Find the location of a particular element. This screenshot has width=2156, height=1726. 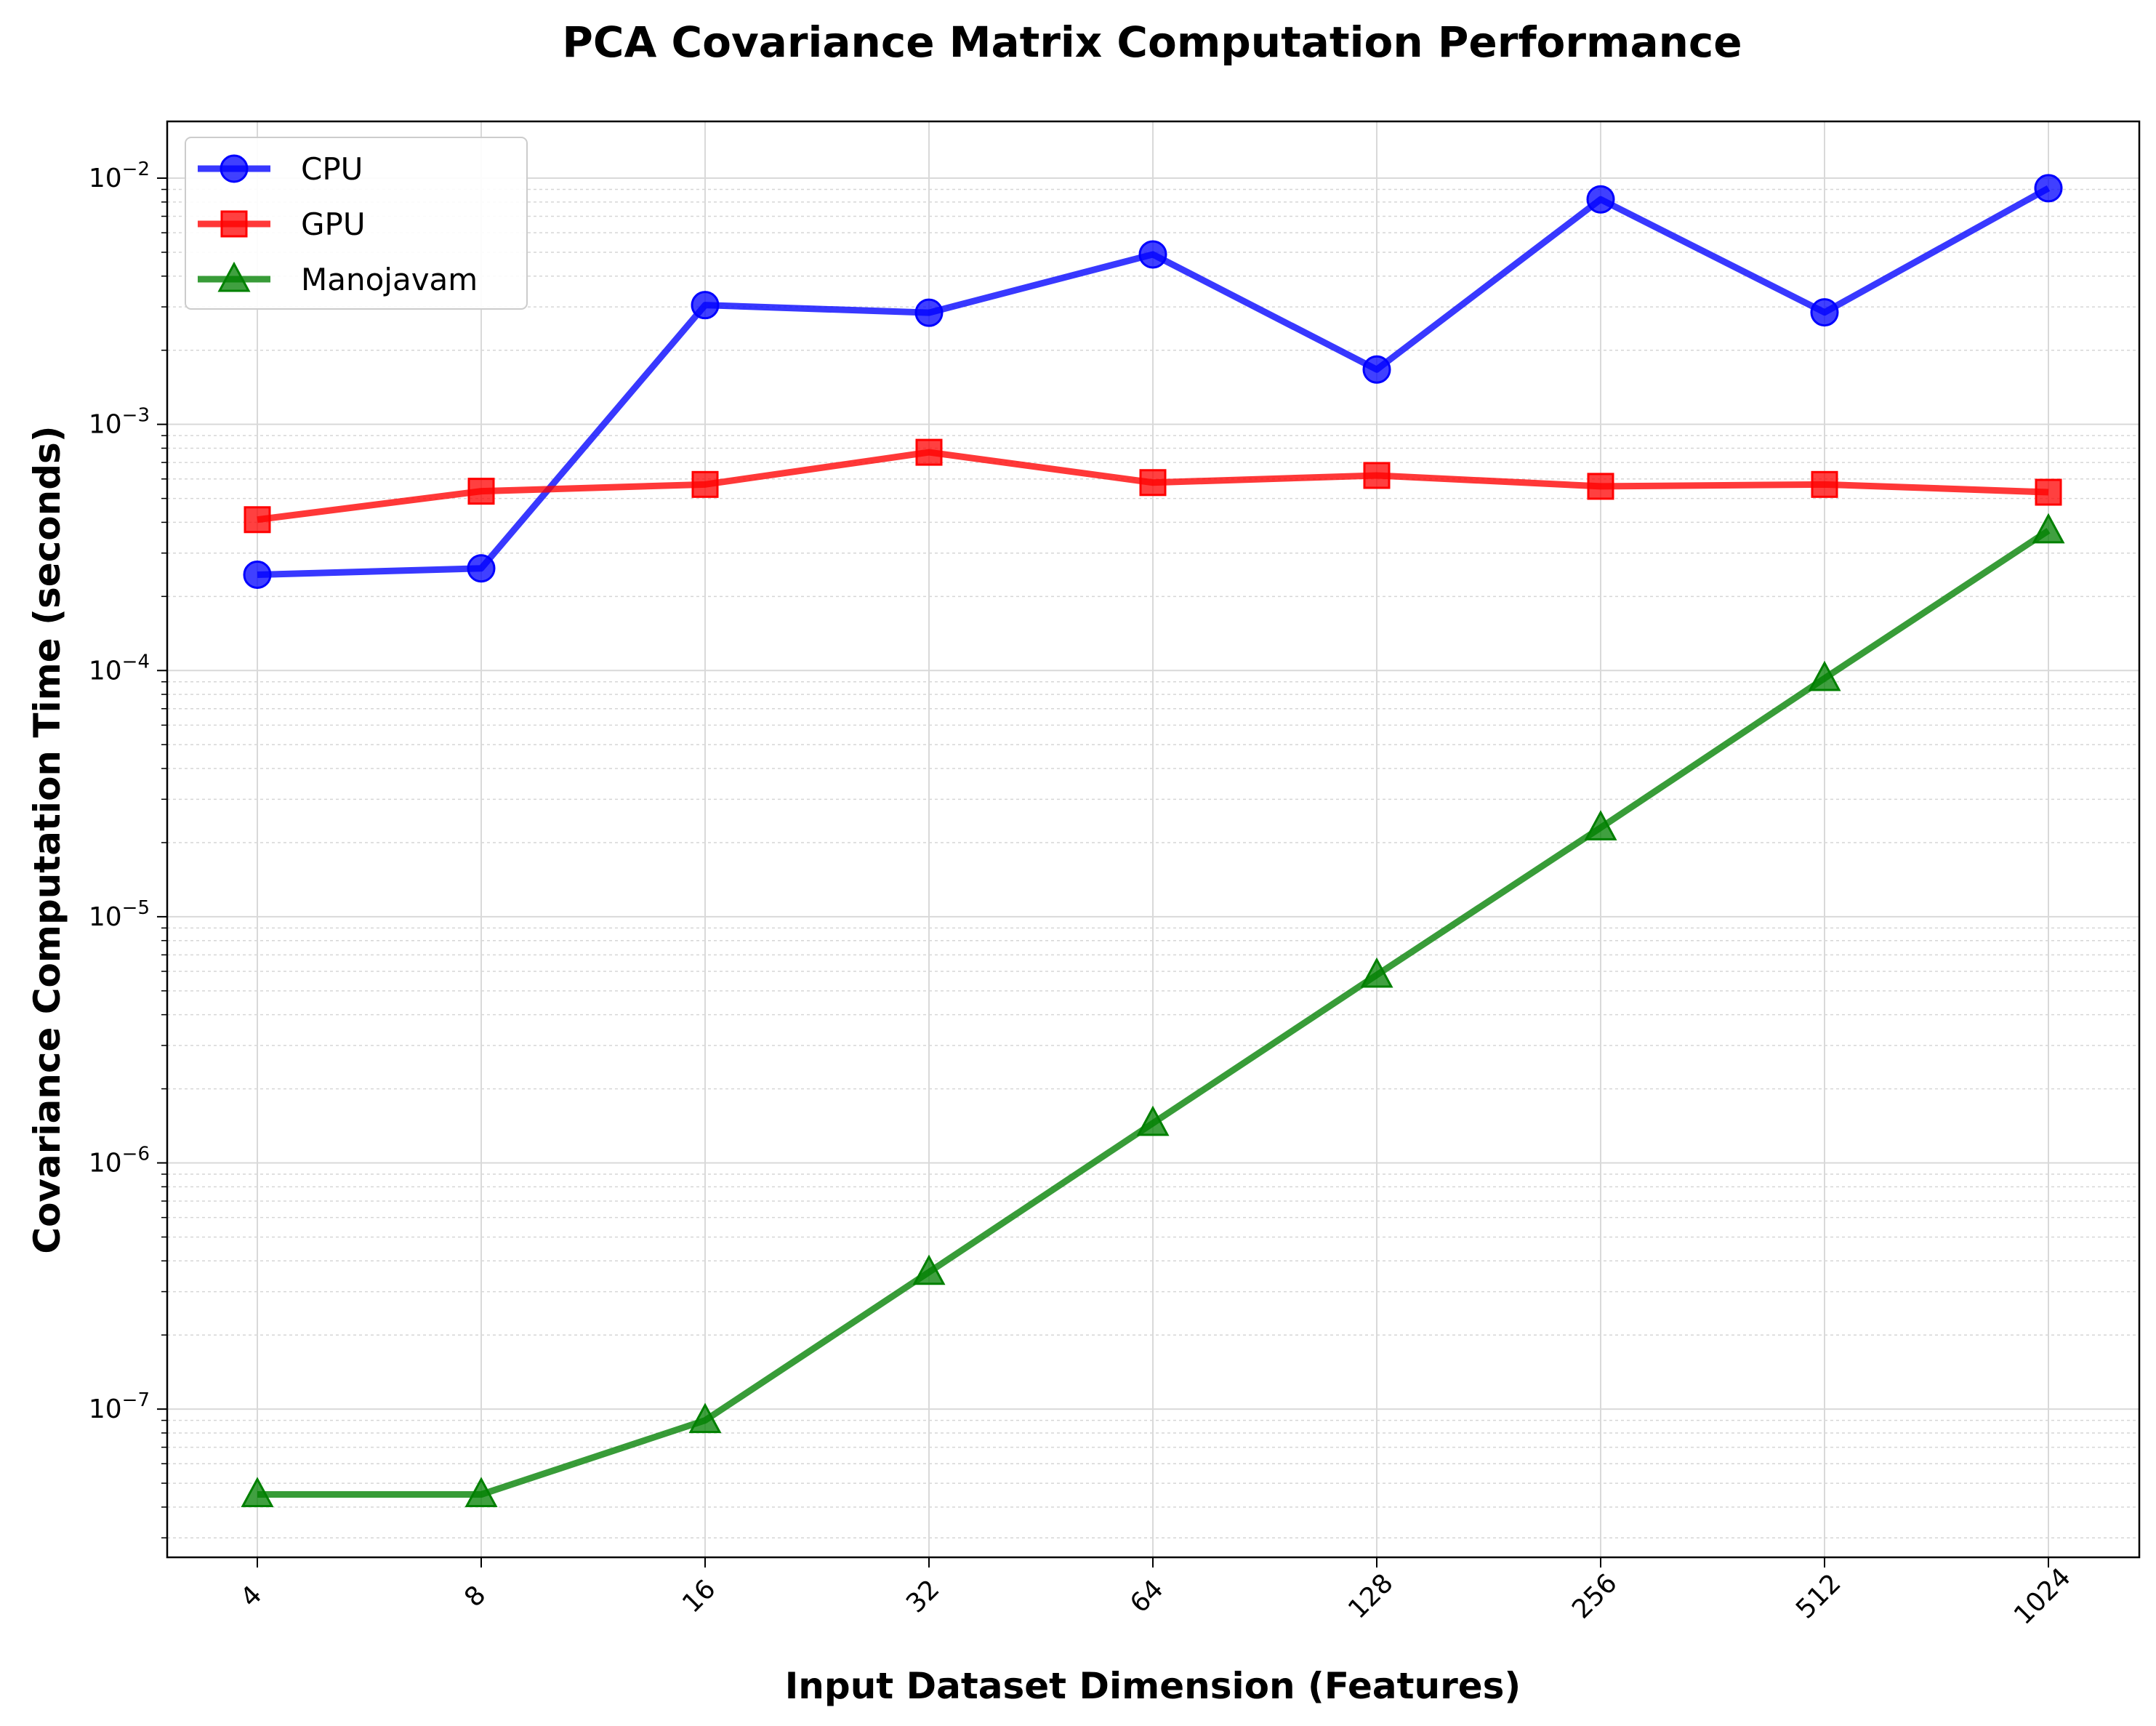

legend-marker-cpu is located at coordinates (234, 168).